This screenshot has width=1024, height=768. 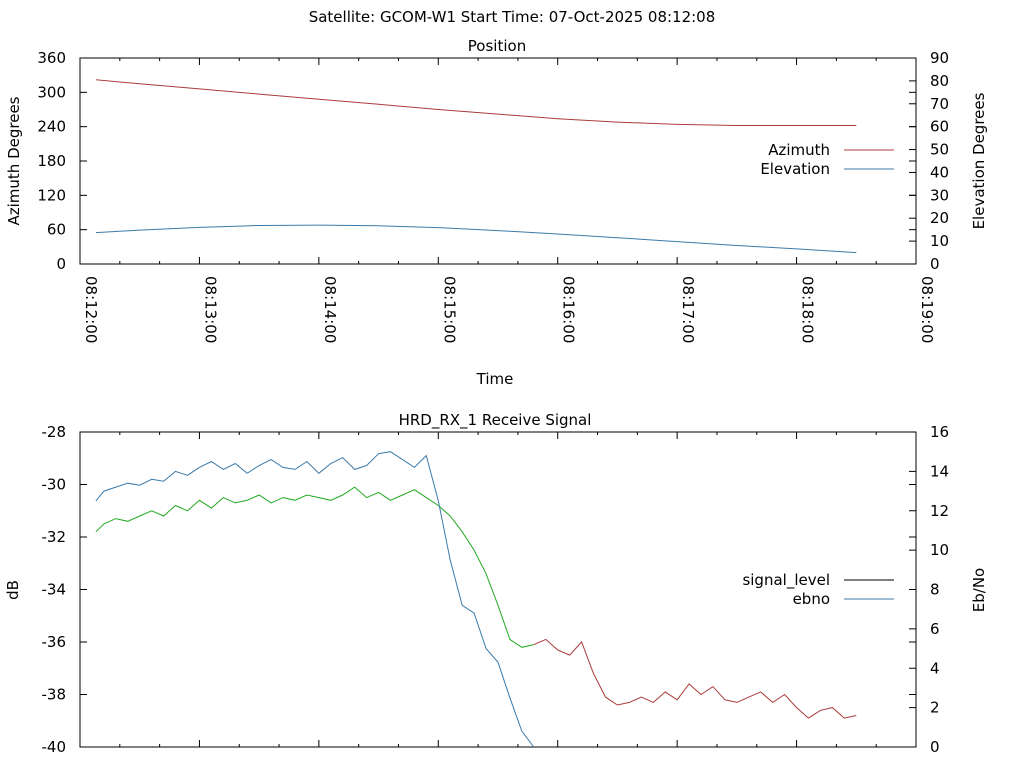 I want to click on y2-tick-label: 30, so click(x=939, y=195).